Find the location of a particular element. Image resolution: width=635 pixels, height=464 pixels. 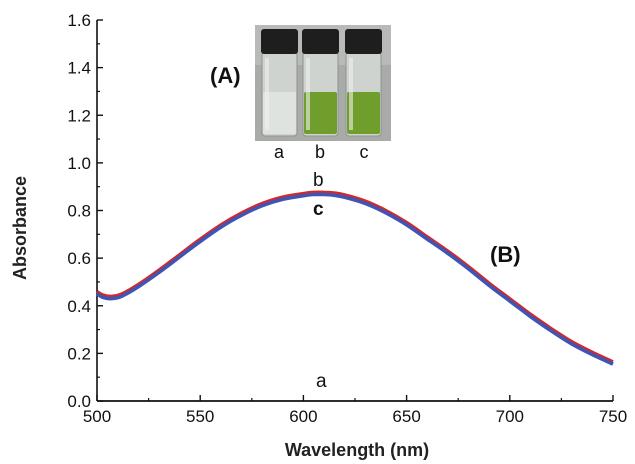

vial-photo-inset: (A) a b c is located at coordinates (300, 93).